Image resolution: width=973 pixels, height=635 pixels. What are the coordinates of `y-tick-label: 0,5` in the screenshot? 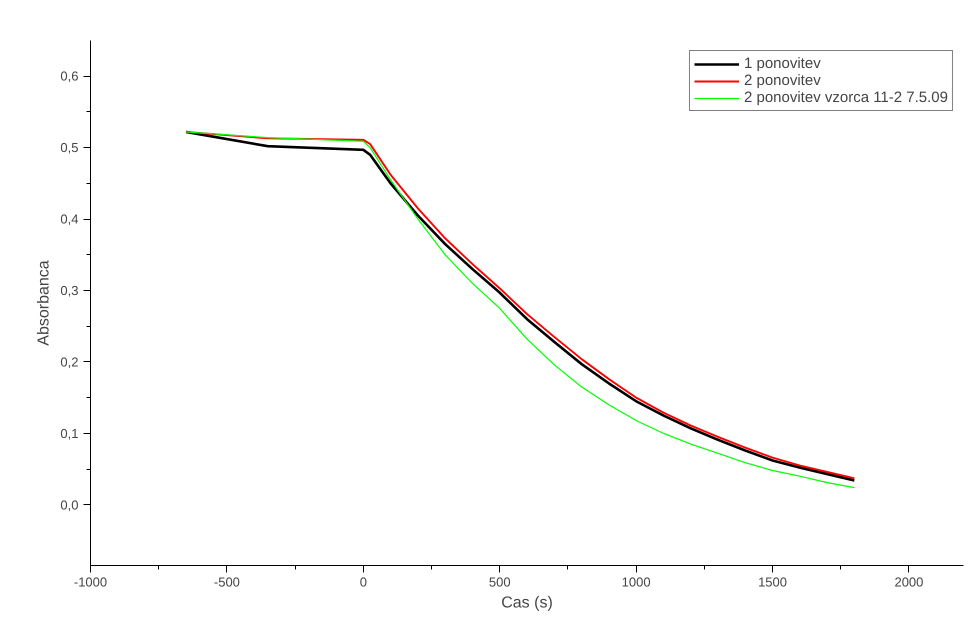 It's located at (69, 148).